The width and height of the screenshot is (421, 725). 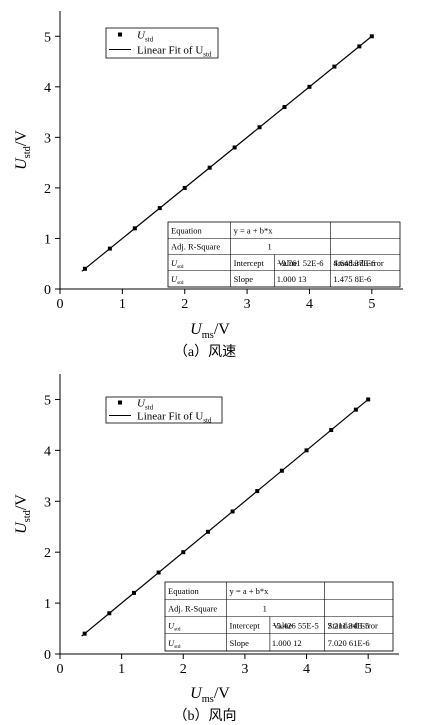 I want to click on table-param-error: 1.475 8E-6, so click(x=352, y=279).